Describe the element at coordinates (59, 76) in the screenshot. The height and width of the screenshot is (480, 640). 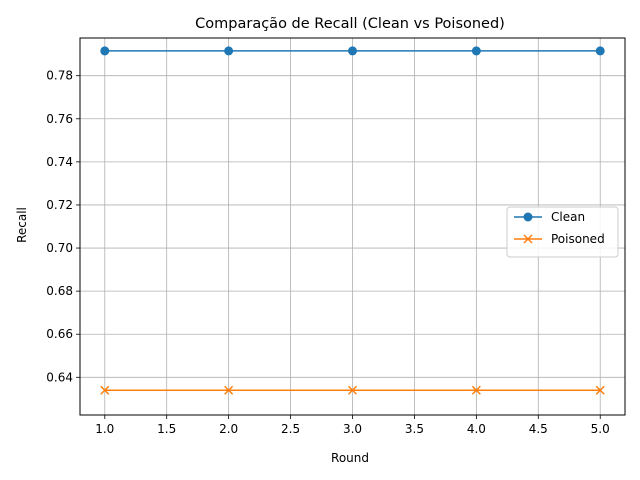
I see `y-tick-label: 0.78` at that location.